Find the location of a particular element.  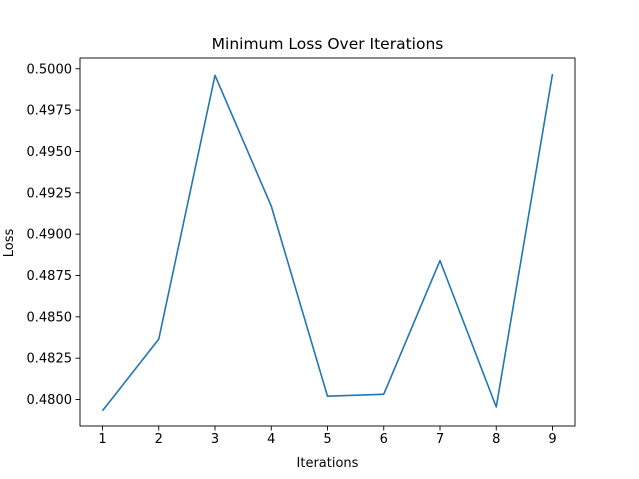

y-tick-label: 0.4950 is located at coordinates (50, 152).